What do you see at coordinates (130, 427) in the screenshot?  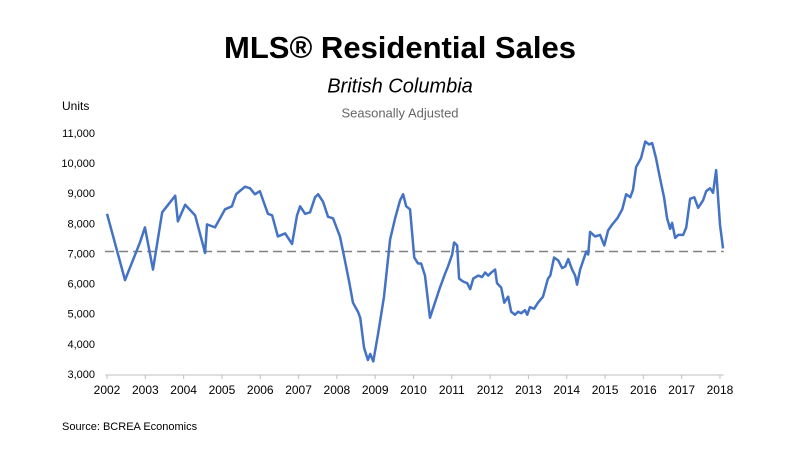 I see `source: Source: BCREA Economics` at bounding box center [130, 427].